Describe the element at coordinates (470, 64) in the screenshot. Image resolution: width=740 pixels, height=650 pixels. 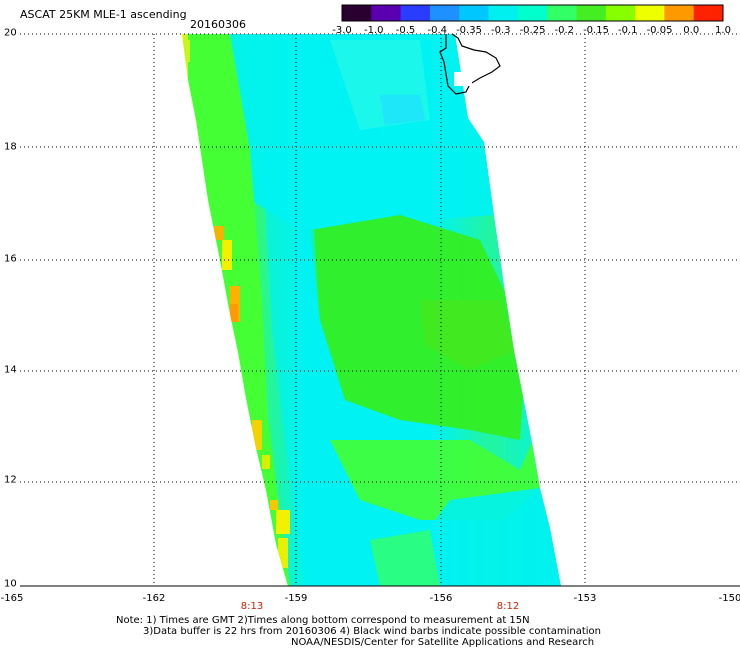
I see `coastline` at that location.